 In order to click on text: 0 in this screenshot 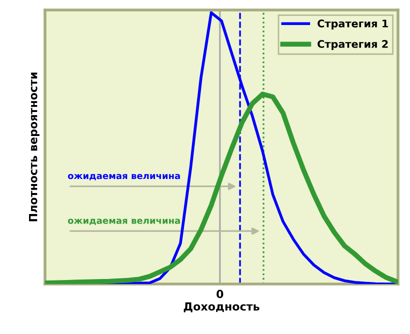, I will do `click(220, 294)`.